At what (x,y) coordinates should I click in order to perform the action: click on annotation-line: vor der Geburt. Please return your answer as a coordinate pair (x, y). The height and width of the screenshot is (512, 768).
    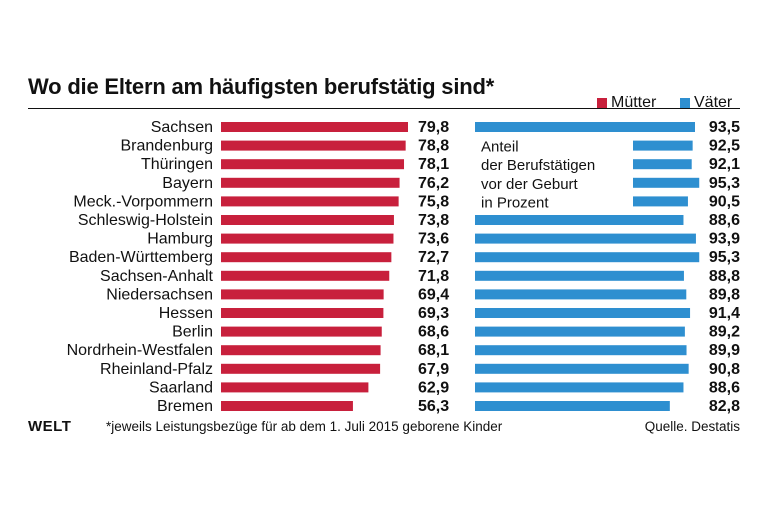
    Looking at the image, I should click on (530, 184).